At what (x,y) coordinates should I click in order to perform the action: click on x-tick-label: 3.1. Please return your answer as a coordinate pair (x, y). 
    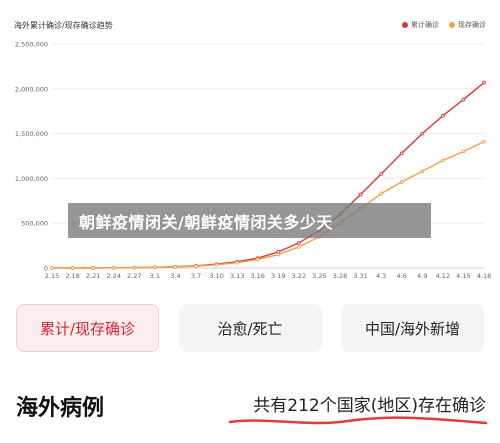
    Looking at the image, I should click on (155, 276).